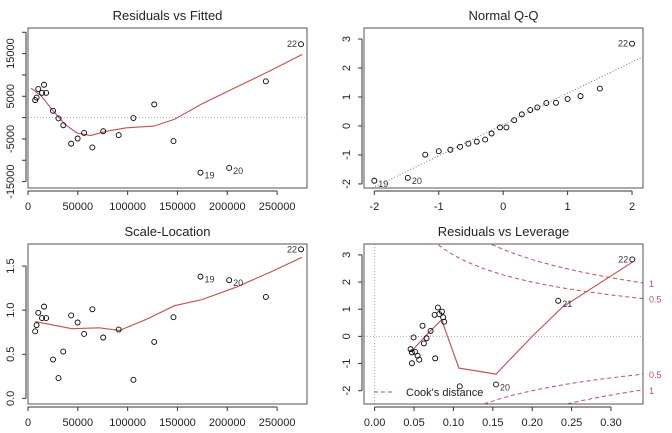 The width and height of the screenshot is (672, 433). I want to click on panel-title: Scale-Location, so click(168, 231).